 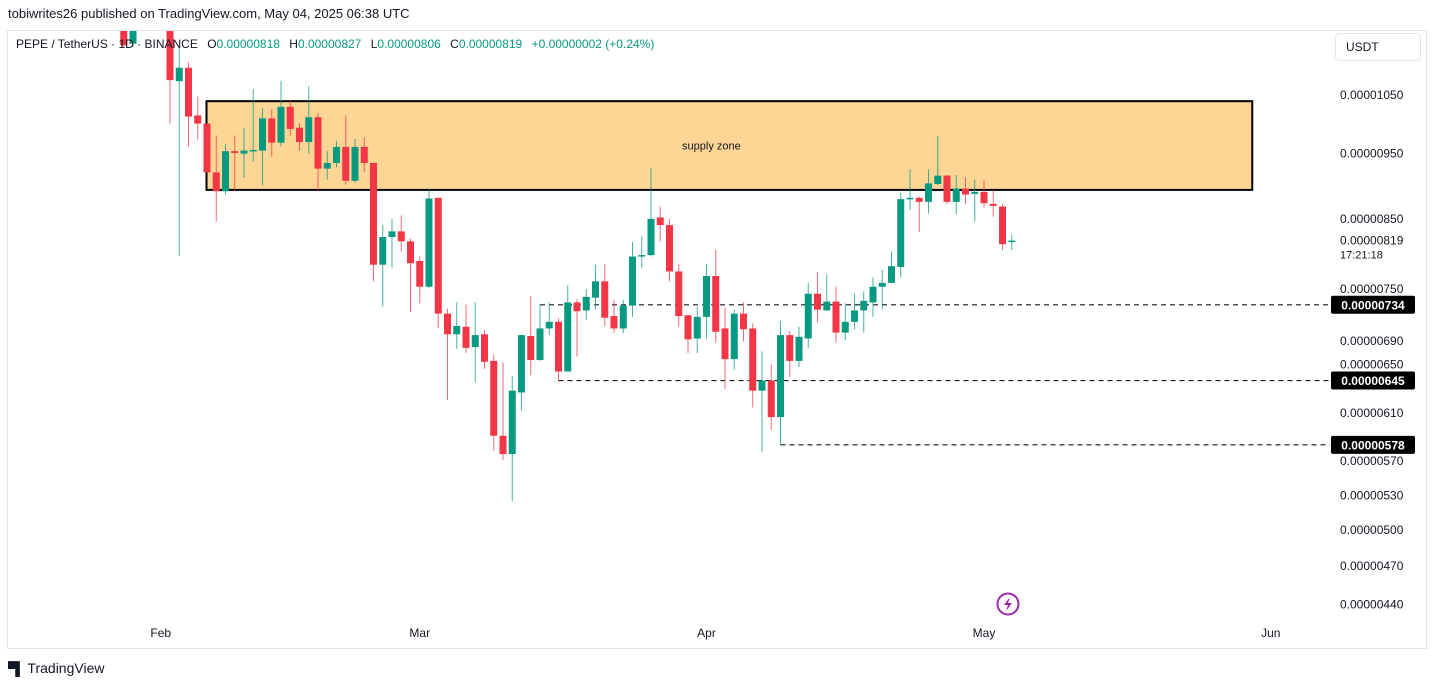 What do you see at coordinates (1372, 496) in the screenshot?
I see `price-tick-label: 0.00000530` at bounding box center [1372, 496].